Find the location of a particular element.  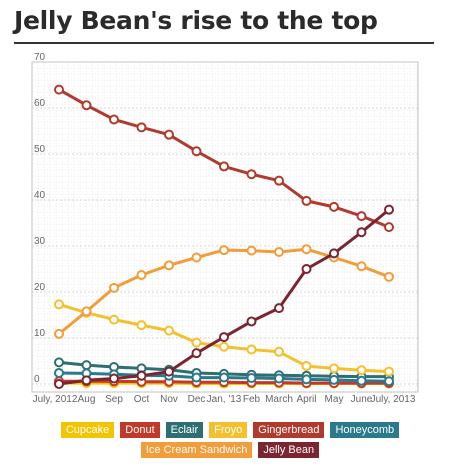

x-tick-label: Jan, '13 is located at coordinates (224, 399).